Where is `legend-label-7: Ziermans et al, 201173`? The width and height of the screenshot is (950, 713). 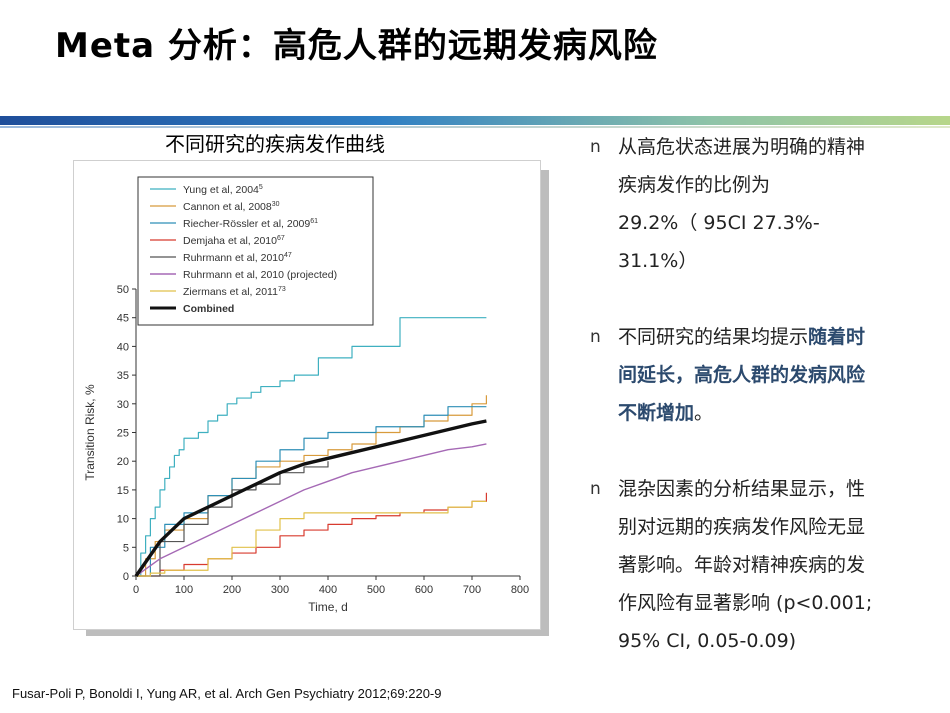 legend-label-7: Ziermans et al, 201173 is located at coordinates (234, 292).